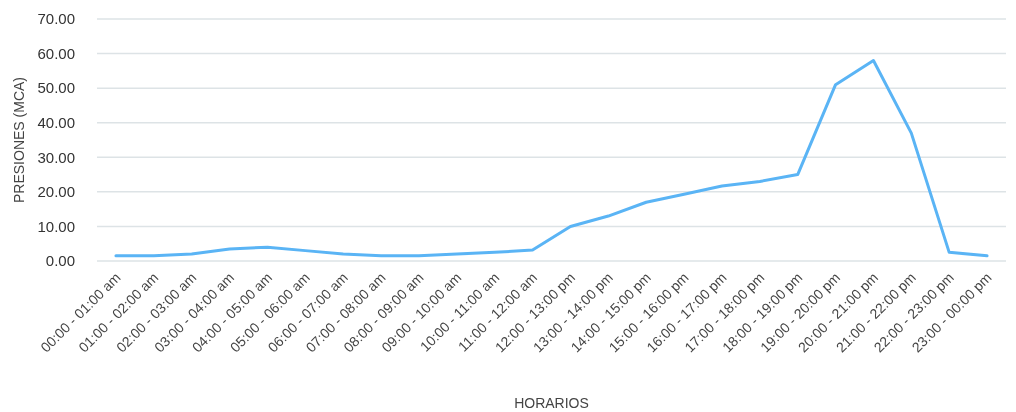 This screenshot has width=1016, height=412. Describe the element at coordinates (56, 226) in the screenshot. I see `y-tick-label: 10.00` at that location.